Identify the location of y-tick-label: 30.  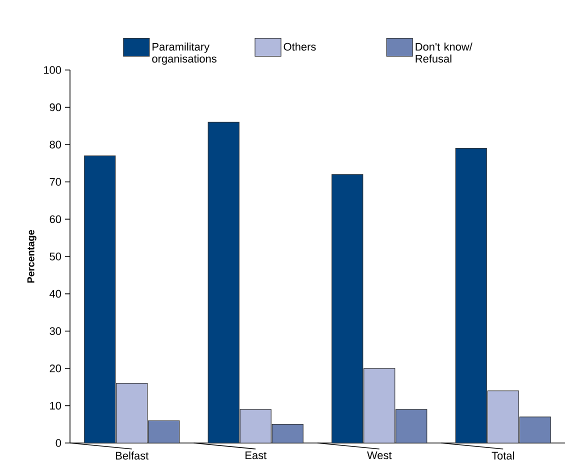
(56, 331).